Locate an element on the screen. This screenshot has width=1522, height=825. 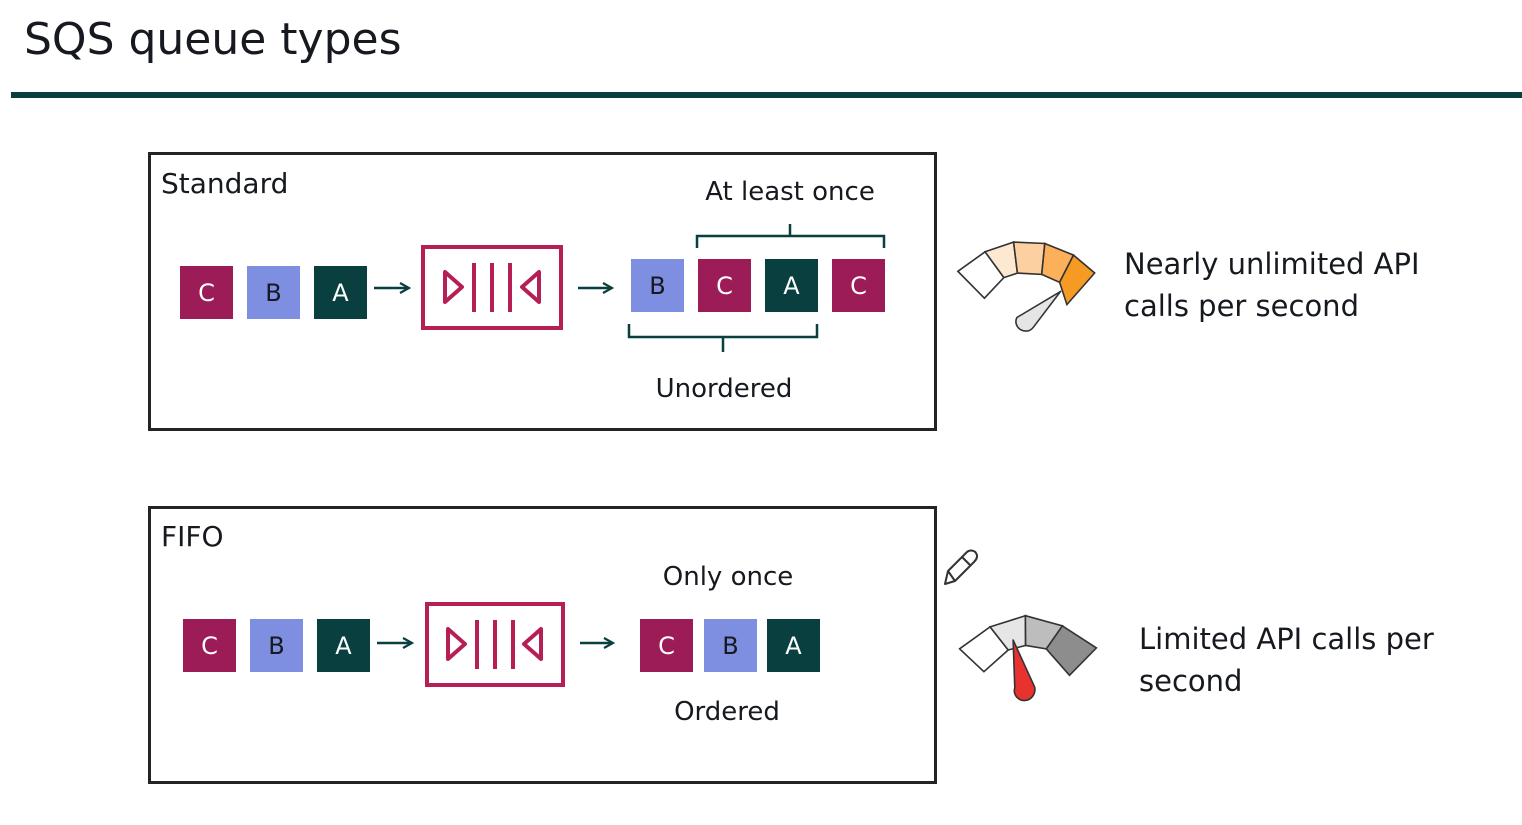
standard-output-msg-c-duplicate: C is located at coordinates (858, 285).